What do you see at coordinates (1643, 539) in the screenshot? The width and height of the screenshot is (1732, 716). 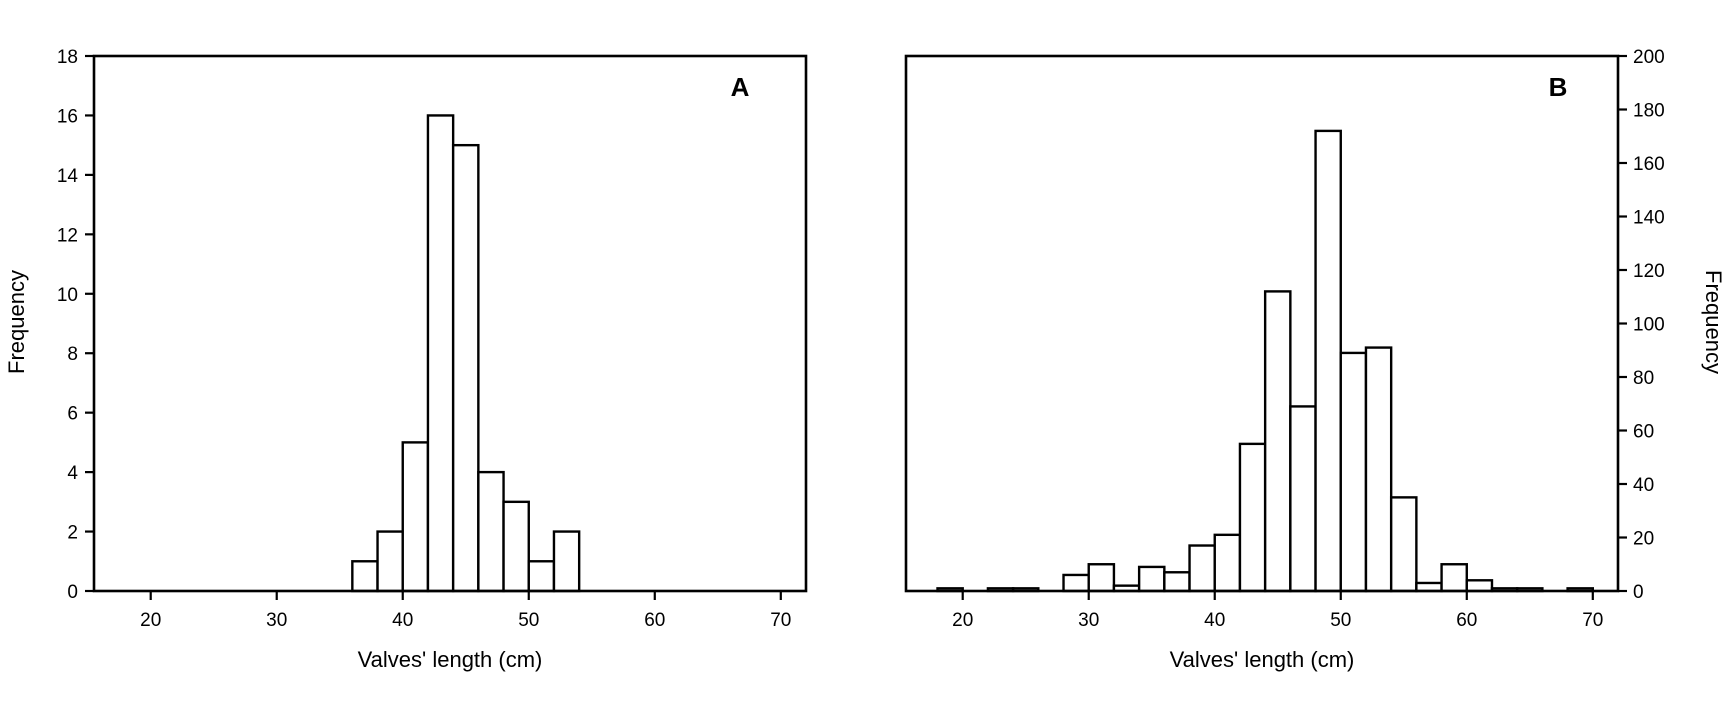 I see `y-tick-label: 20` at bounding box center [1643, 539].